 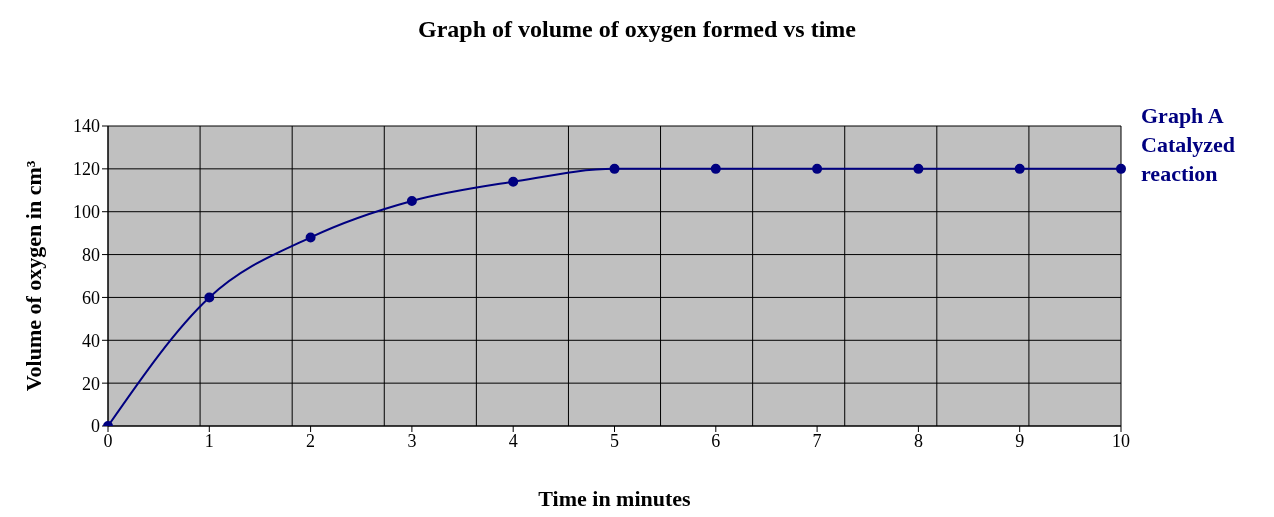 What do you see at coordinates (817, 440) in the screenshot?
I see `x-tick-label: 7` at bounding box center [817, 440].